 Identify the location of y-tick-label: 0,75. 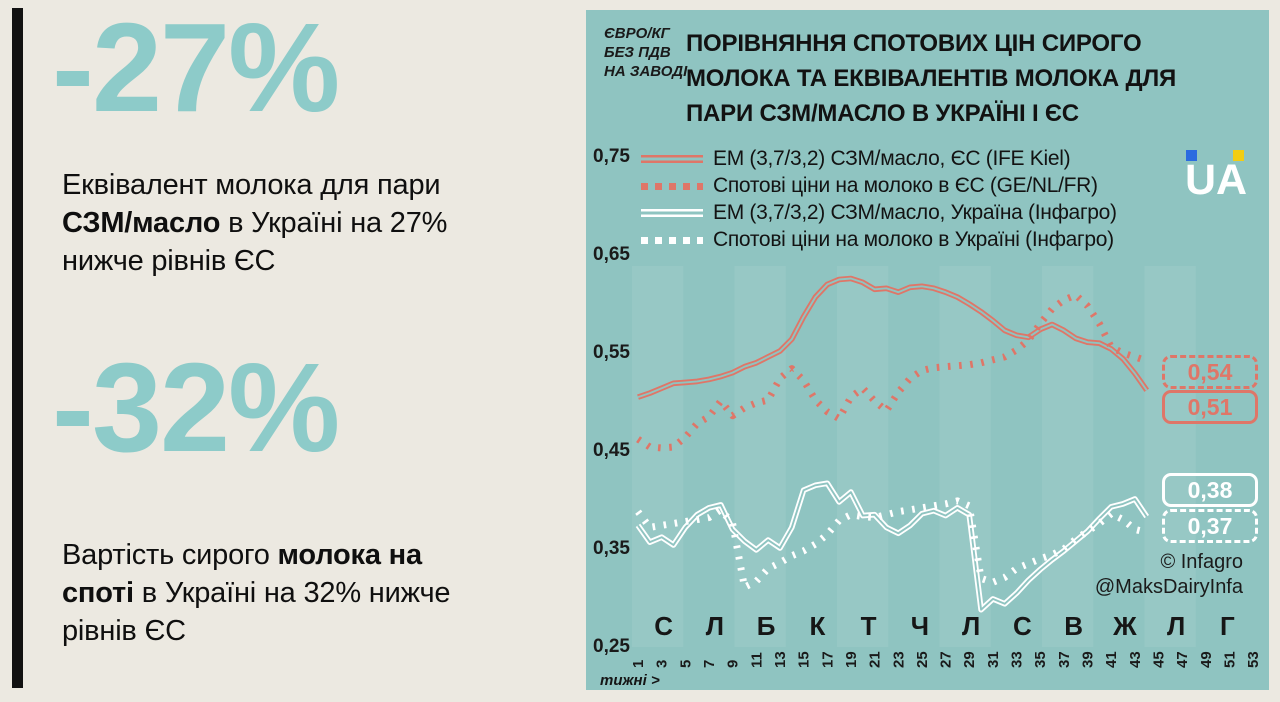
(611, 156).